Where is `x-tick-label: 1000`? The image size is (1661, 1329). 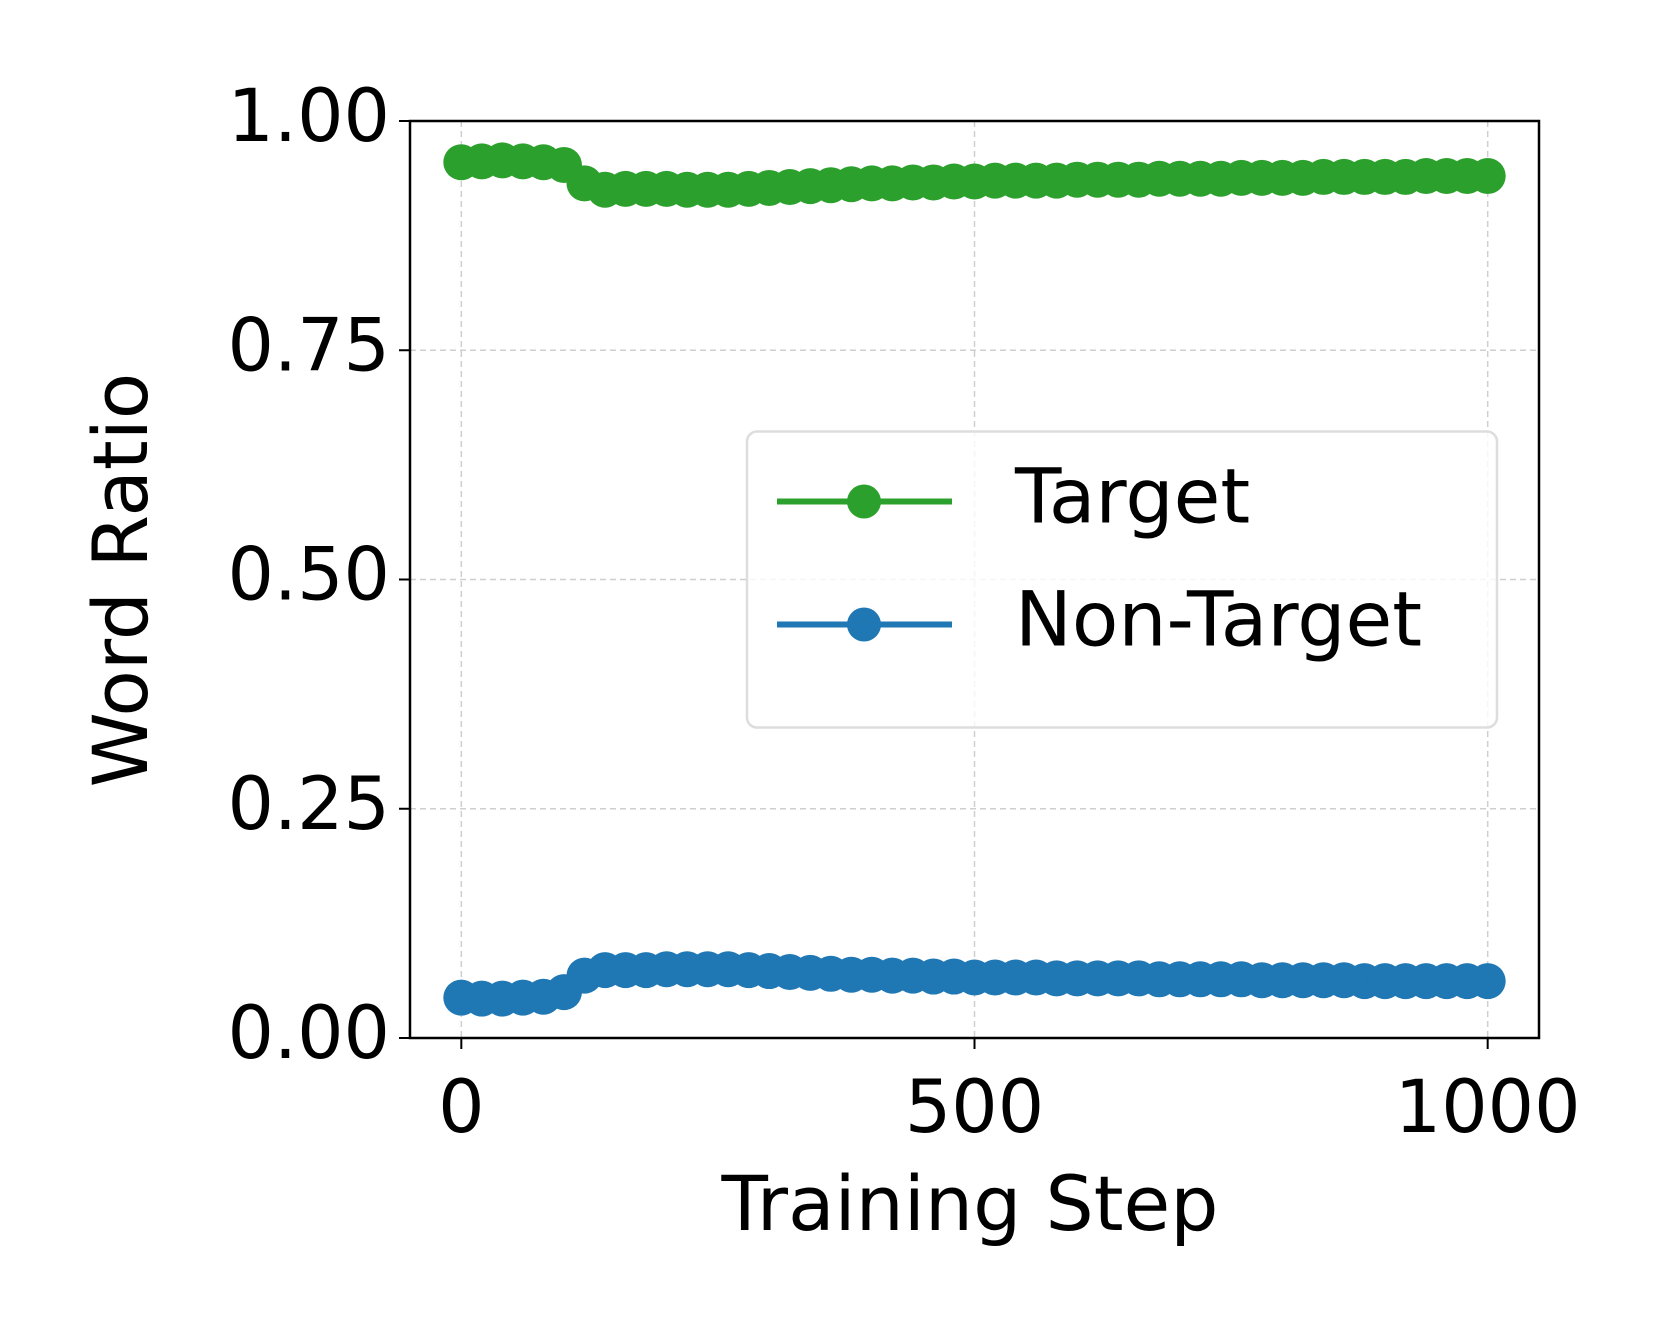
x-tick-label: 1000 is located at coordinates (1488, 1107).